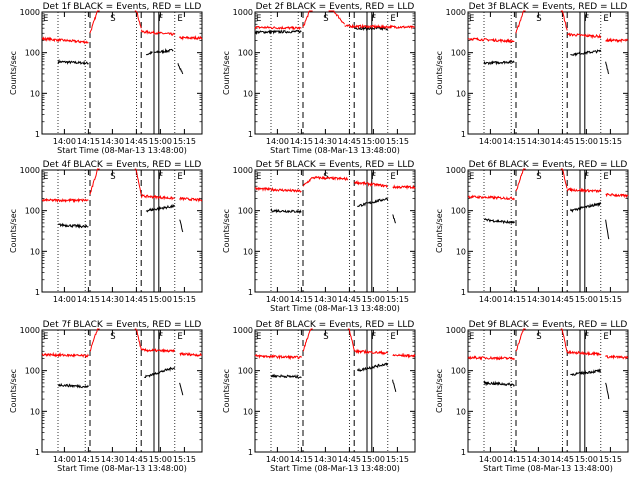 This screenshot has width=640, height=480. I want to click on panel-title: Det 2f BLACK = Events, RED = LLD, so click(335, 7).